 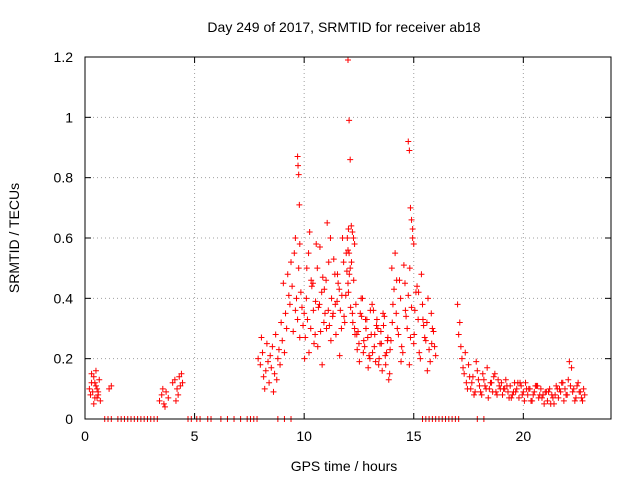 What do you see at coordinates (64, 238) in the screenshot?
I see `y-tick-label: 0.6` at bounding box center [64, 238].